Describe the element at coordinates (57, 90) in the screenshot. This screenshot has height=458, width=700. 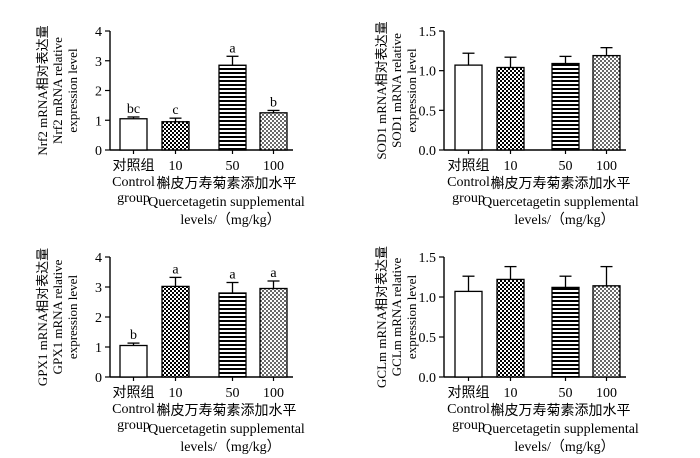
I see `y-axis-title: Nrf2 mRNA relative` at that location.